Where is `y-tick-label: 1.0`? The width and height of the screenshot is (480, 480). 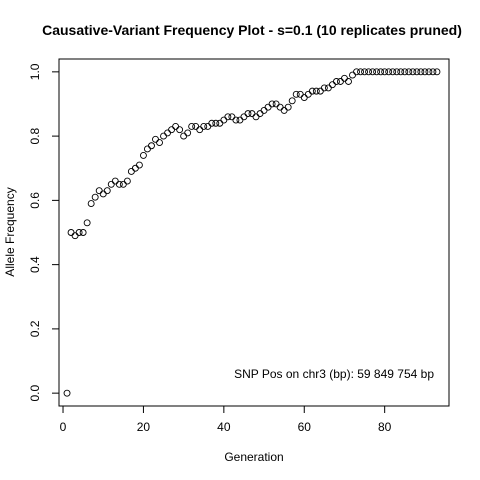 y-tick-label: 1.0 is located at coordinates (35, 71).